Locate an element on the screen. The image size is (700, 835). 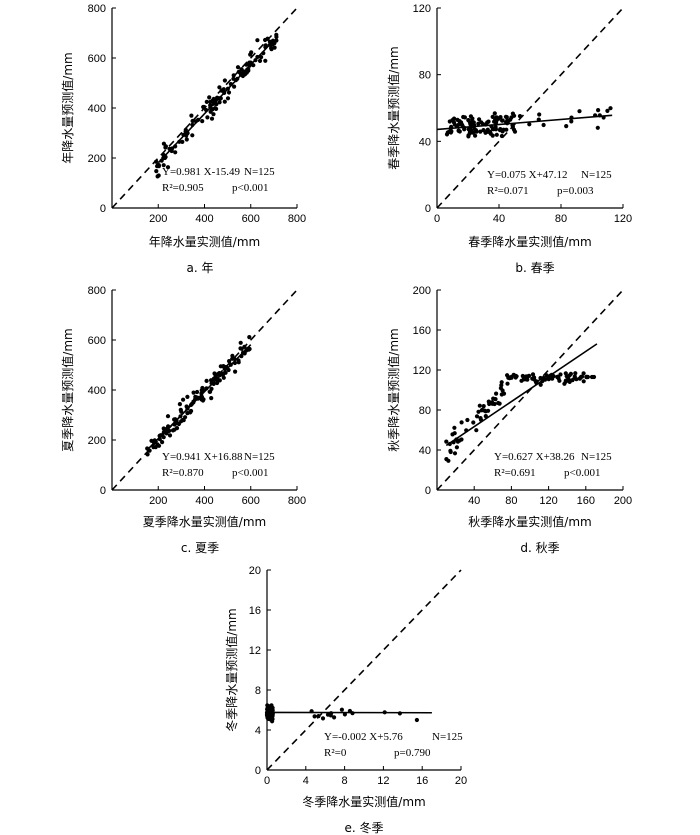
one-to-one-line is located at coordinates (204, 390).